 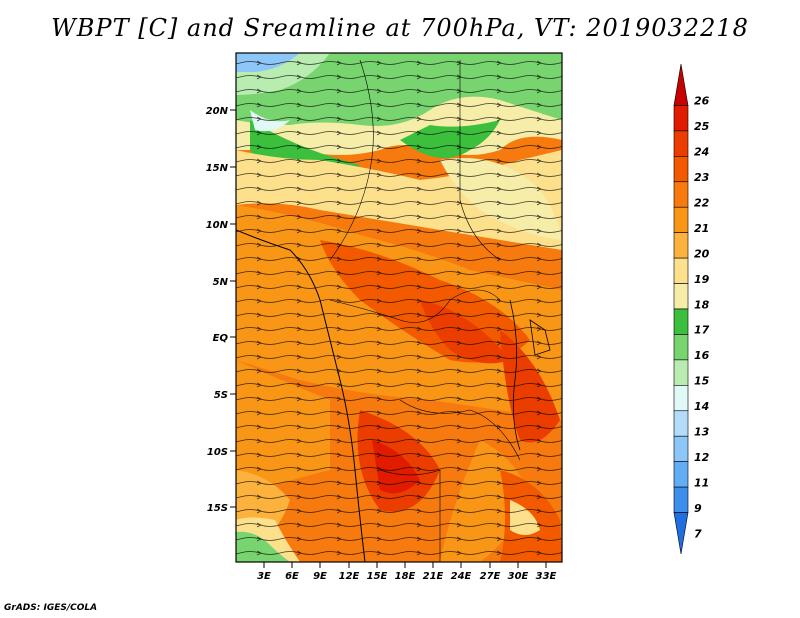 I want to click on longitude-axis: 3E 6E 9E 12E 15E 18E 21E 24E 27E 30E 33E, so click(x=407, y=572).